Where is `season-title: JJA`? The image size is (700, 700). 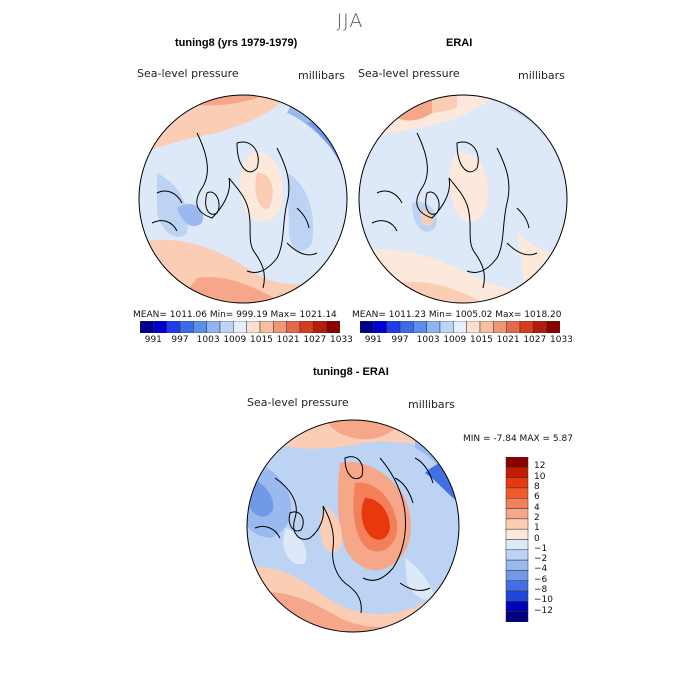 season-title: JJA is located at coordinates (350, 21).